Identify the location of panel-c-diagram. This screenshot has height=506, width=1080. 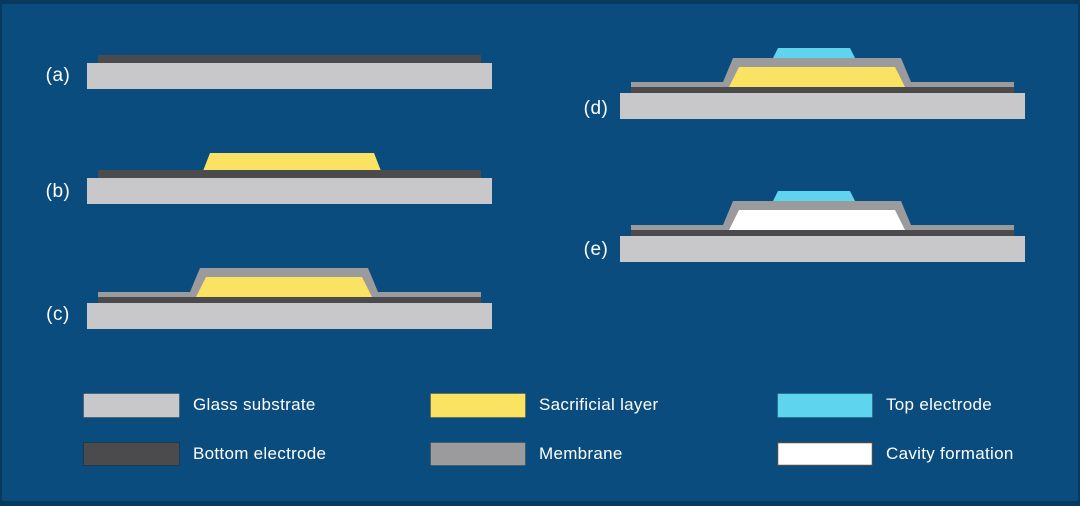
(289, 298).